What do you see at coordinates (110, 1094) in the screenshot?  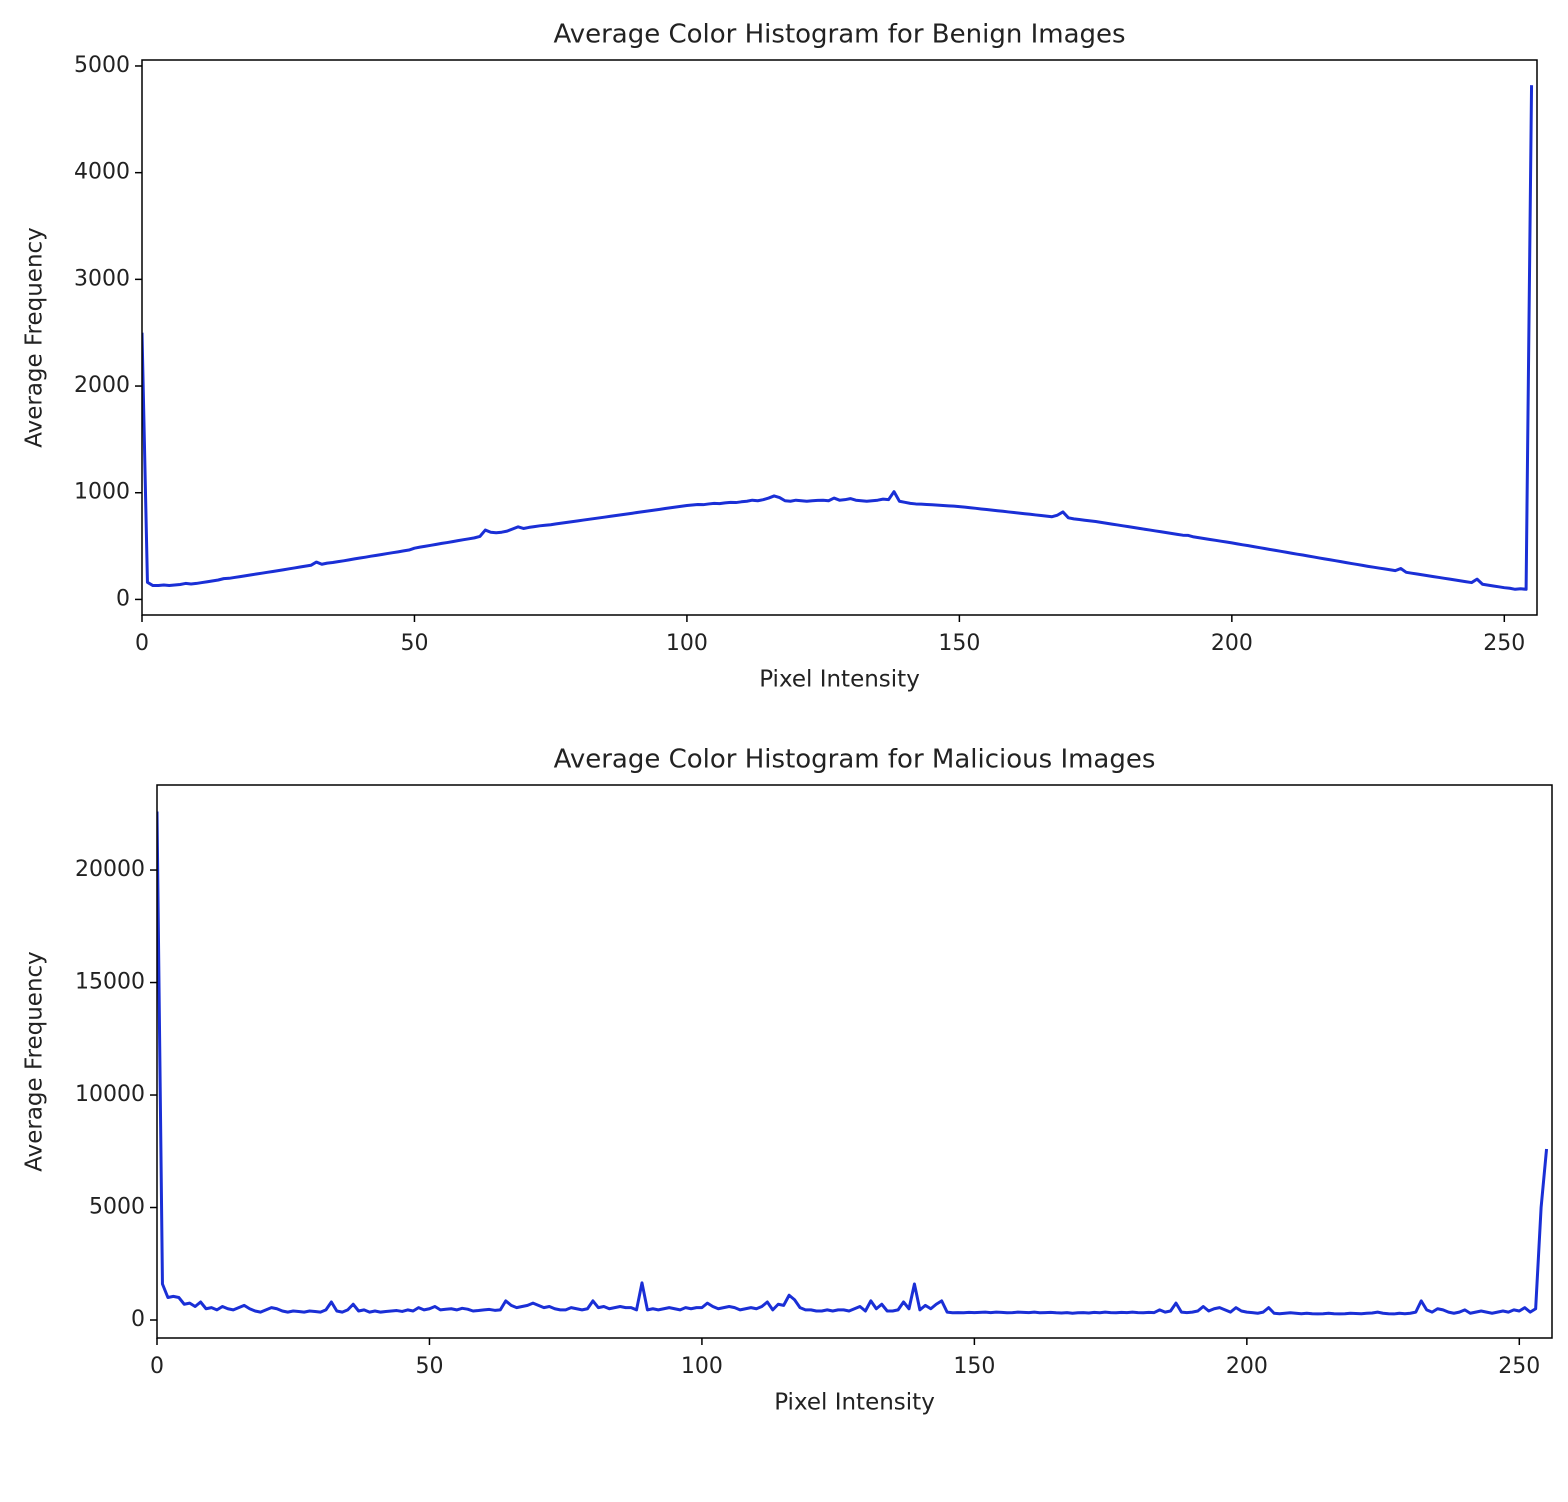 I see `y-tick-label: 10000` at bounding box center [110, 1094].